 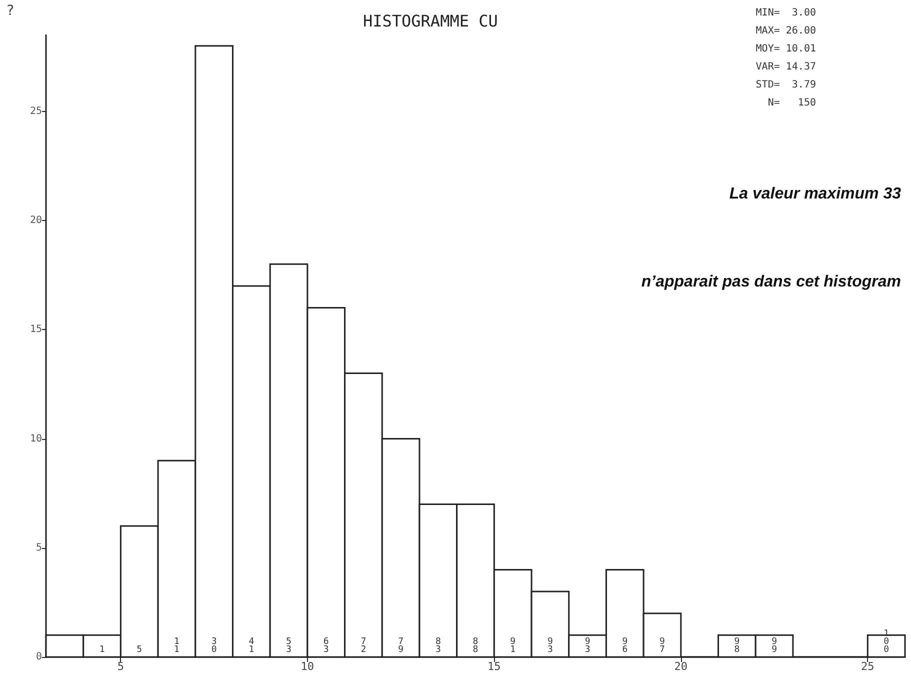 What do you see at coordinates (307, 666) in the screenshot?
I see `x-tick-label: 10` at bounding box center [307, 666].